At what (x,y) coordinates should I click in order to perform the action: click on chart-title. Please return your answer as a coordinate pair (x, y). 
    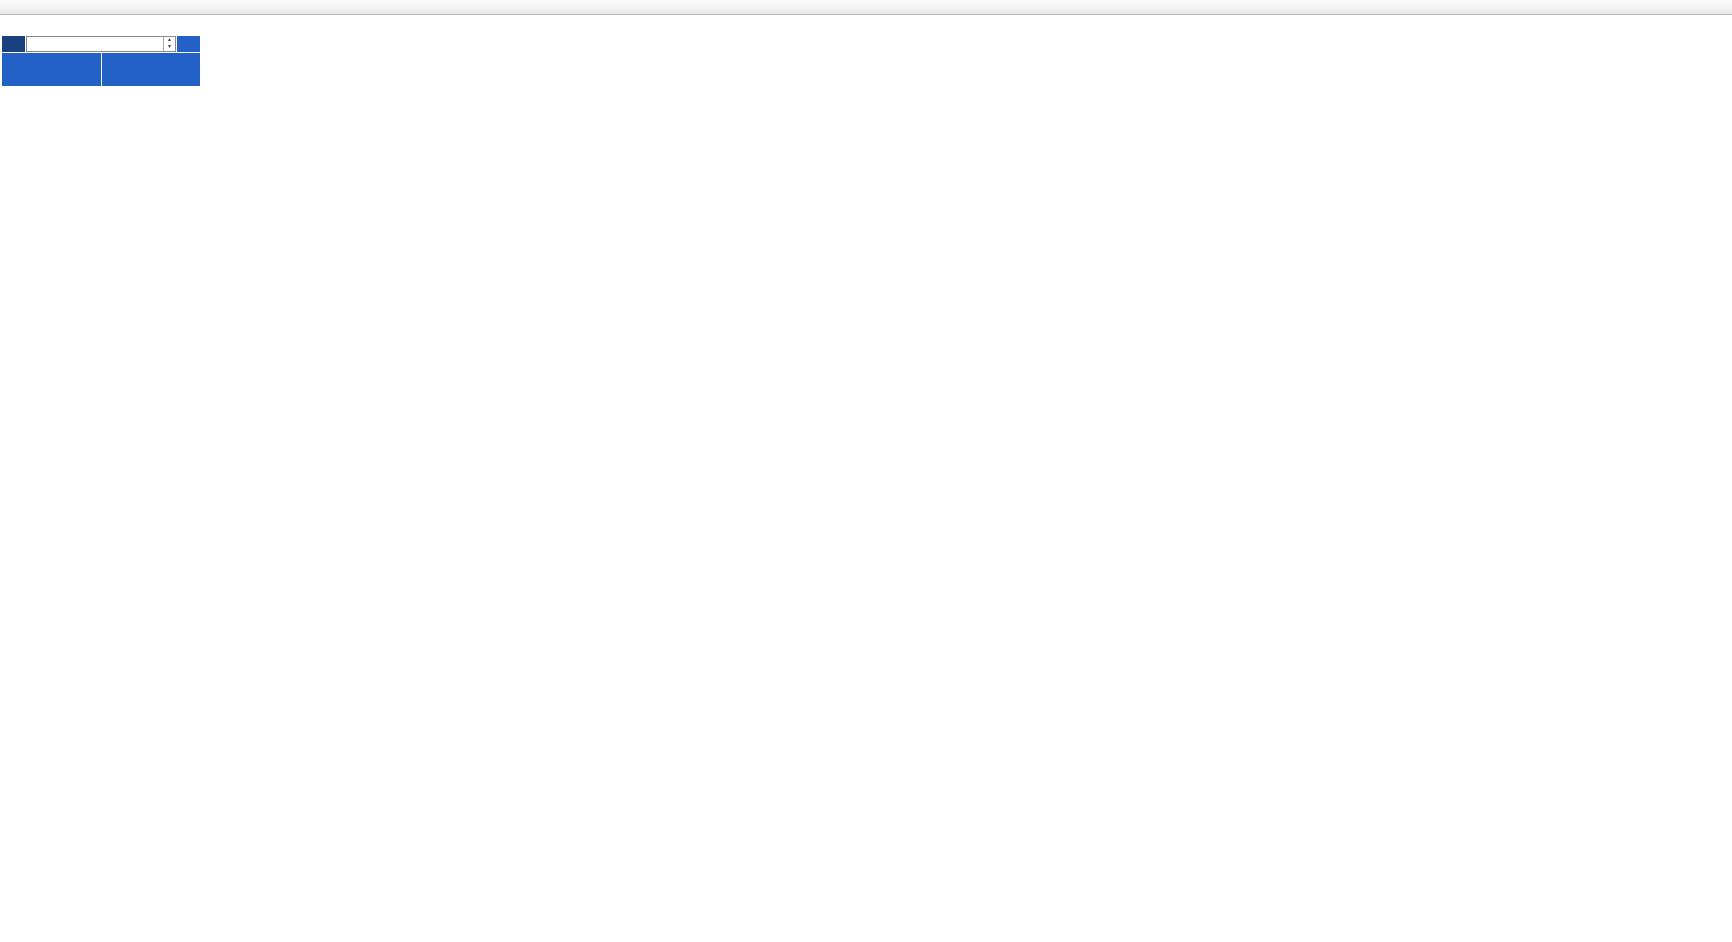
    Looking at the image, I should click on (10, 23).